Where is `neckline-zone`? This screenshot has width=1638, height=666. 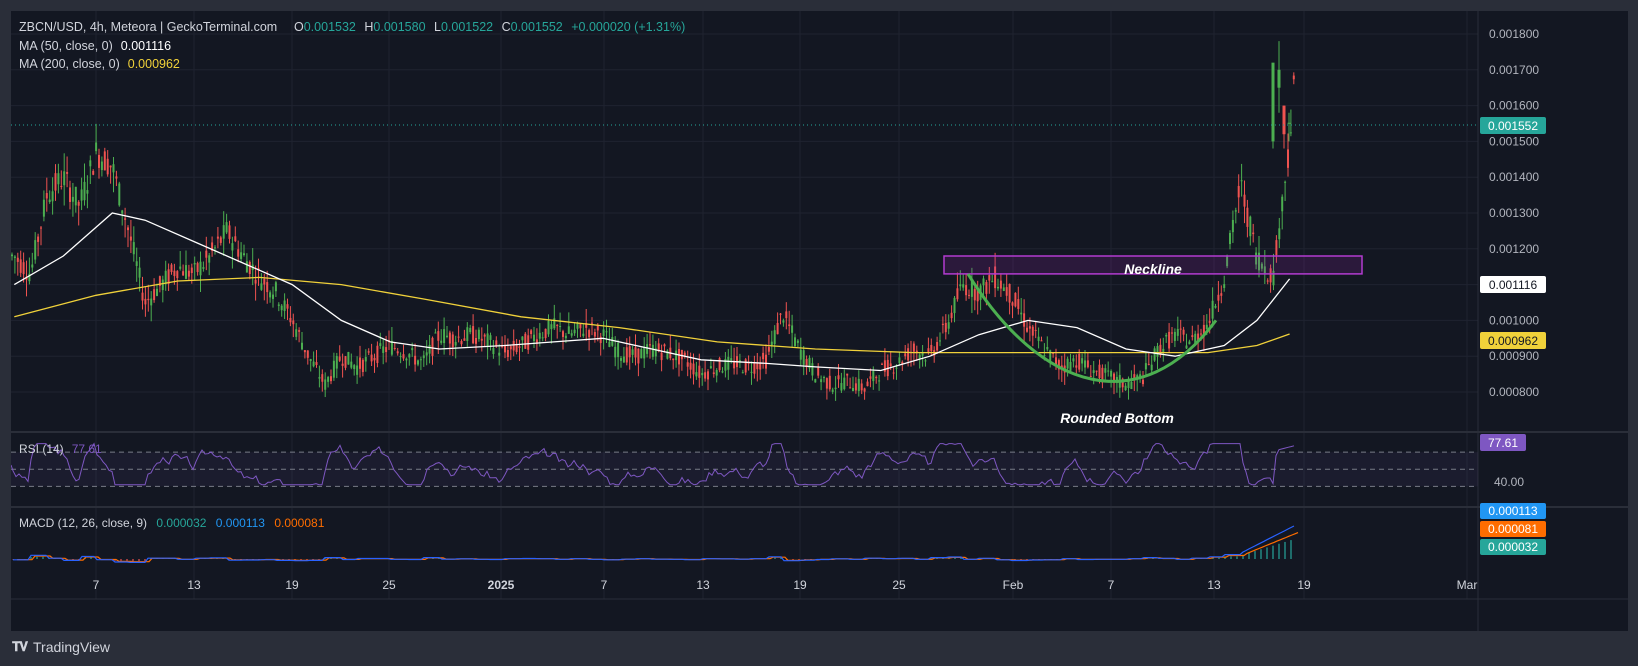 neckline-zone is located at coordinates (1153, 265).